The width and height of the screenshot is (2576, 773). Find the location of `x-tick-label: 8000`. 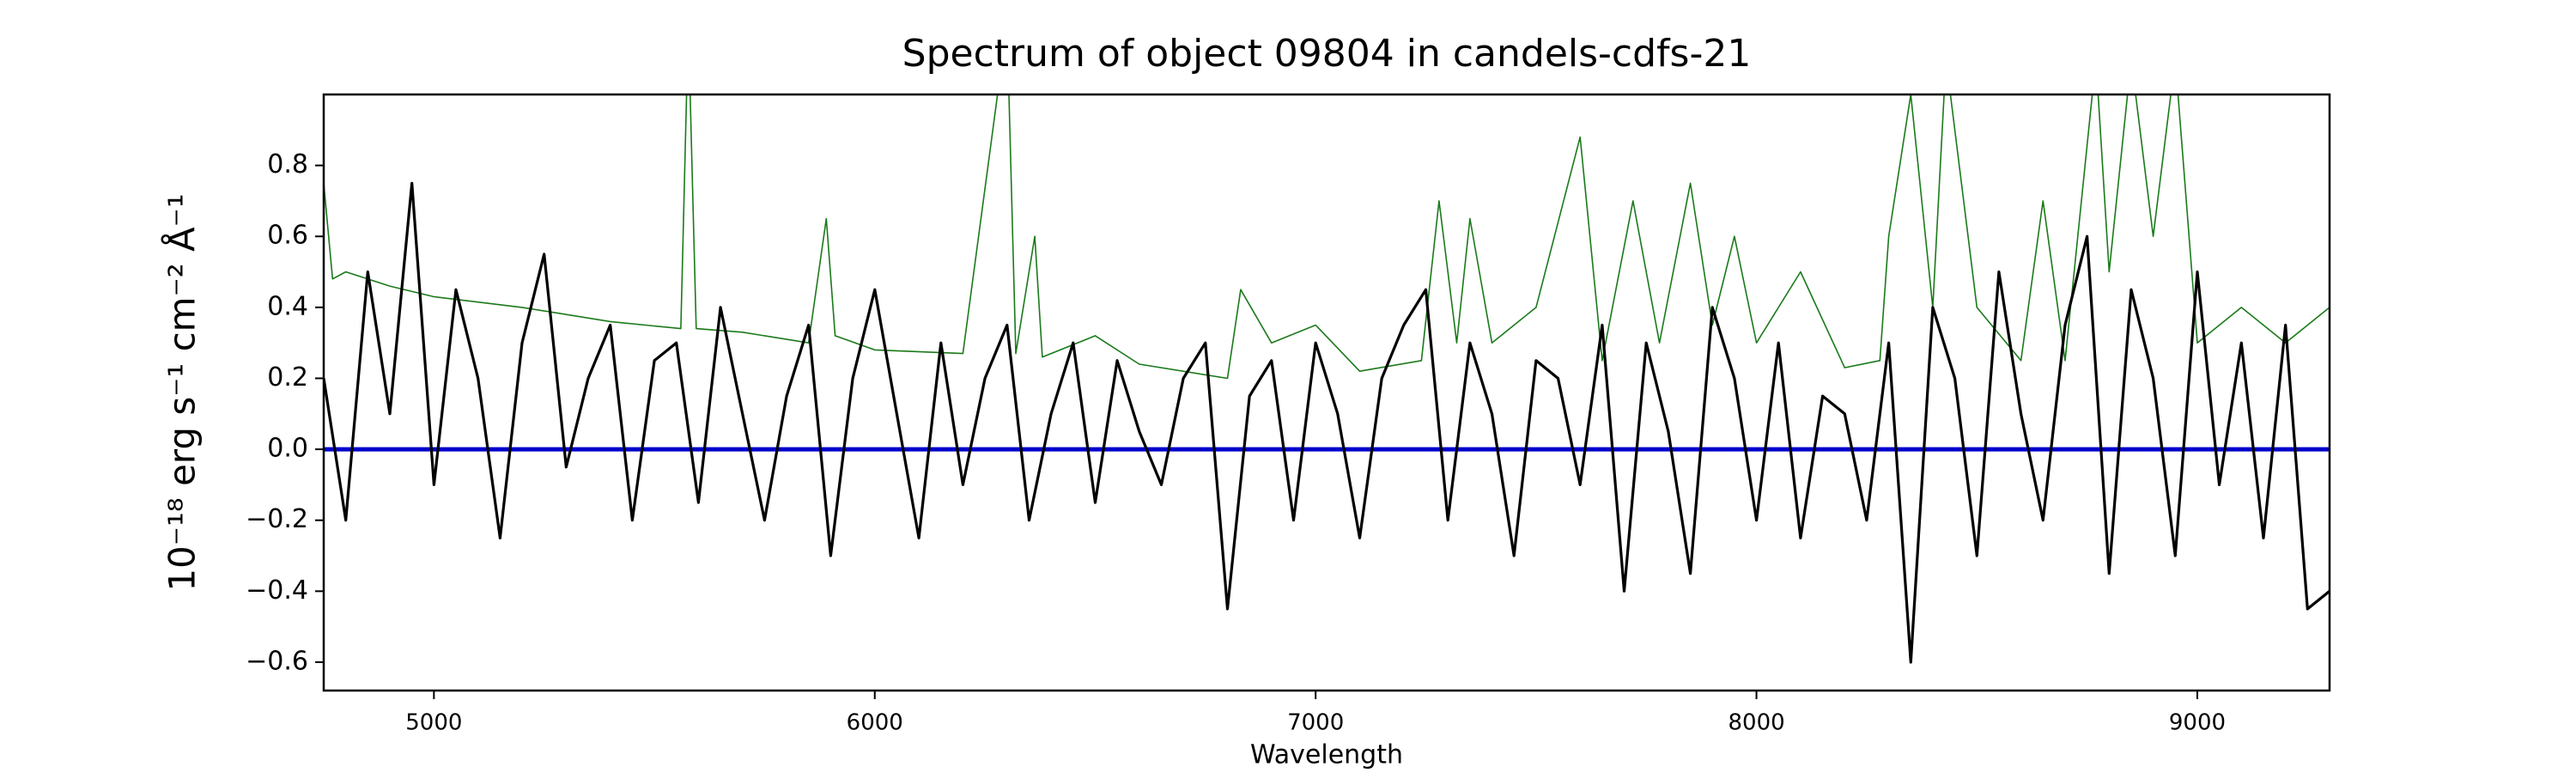

x-tick-label: 8000 is located at coordinates (1756, 723).